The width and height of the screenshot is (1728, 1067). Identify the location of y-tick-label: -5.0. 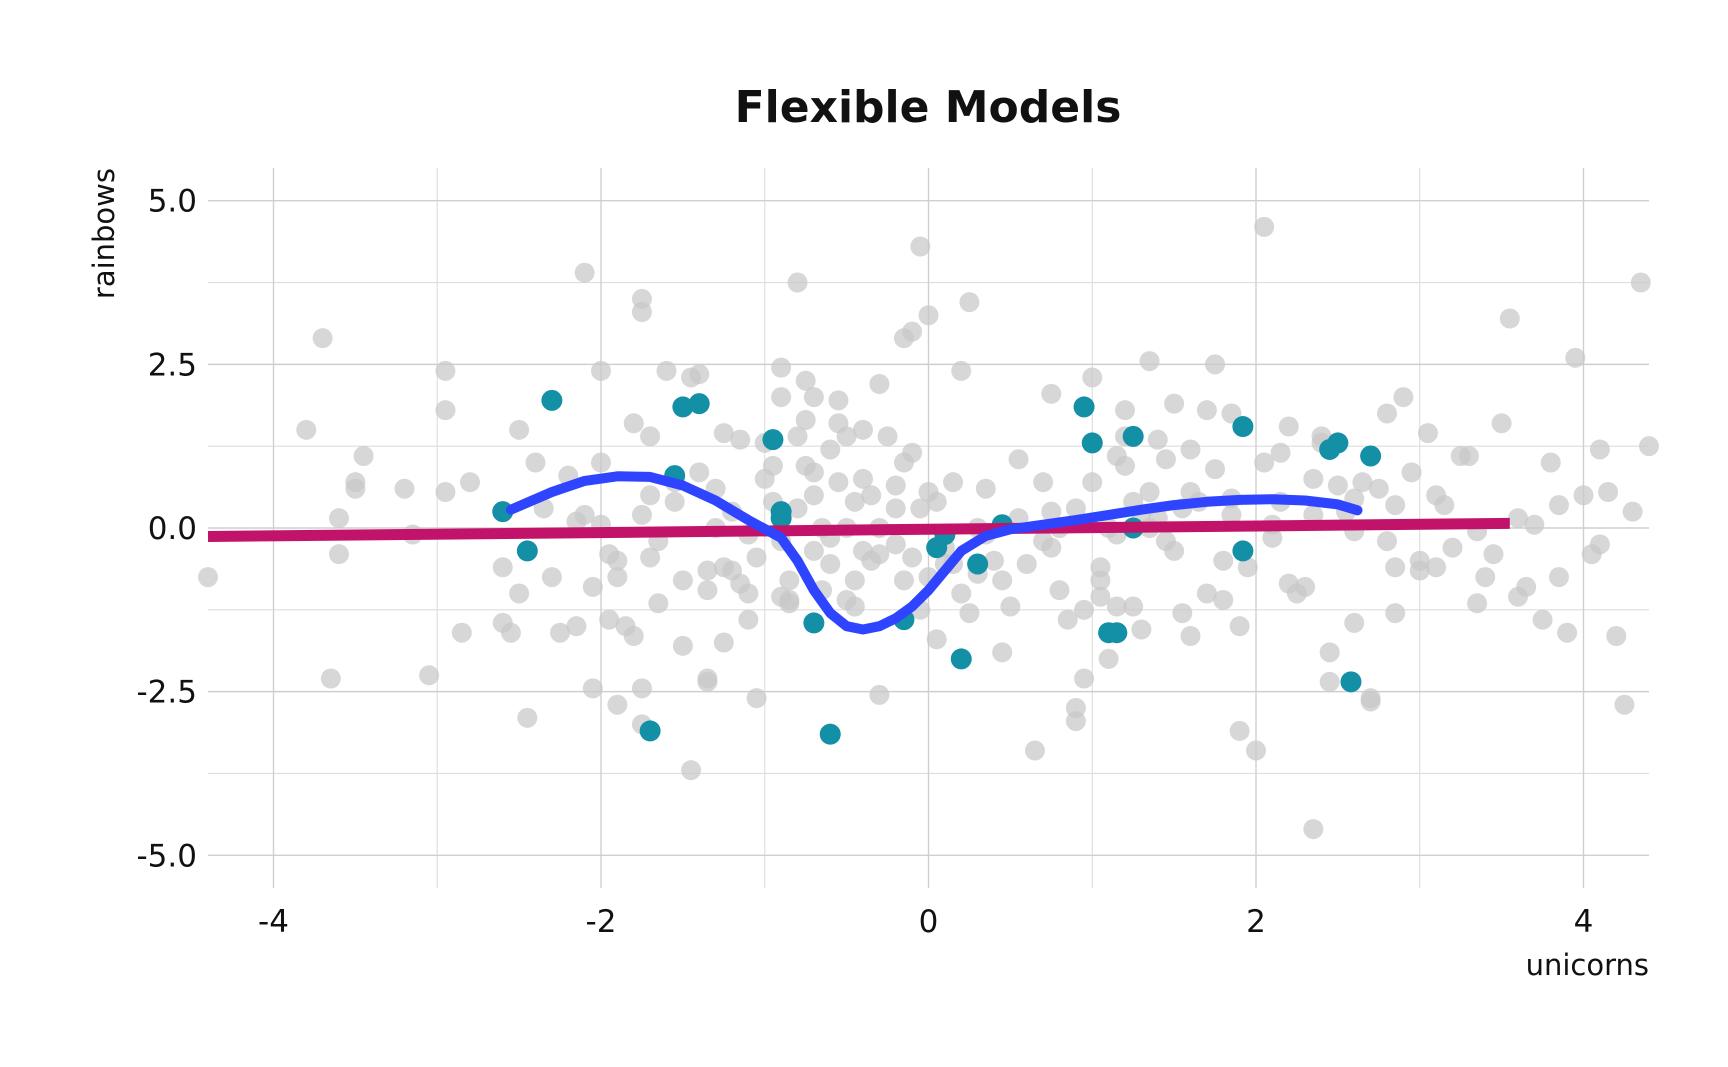
(167, 856).